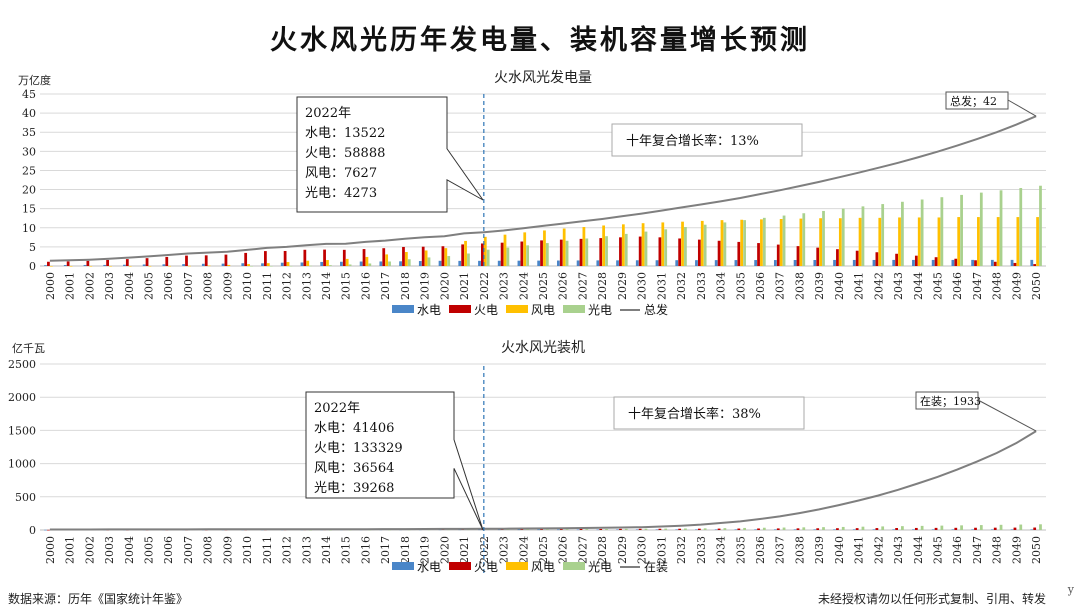 The height and width of the screenshot is (608, 1080). What do you see at coordinates (642, 550) in the screenshot?
I see `x-tick-label: 2030` at bounding box center [642, 550].